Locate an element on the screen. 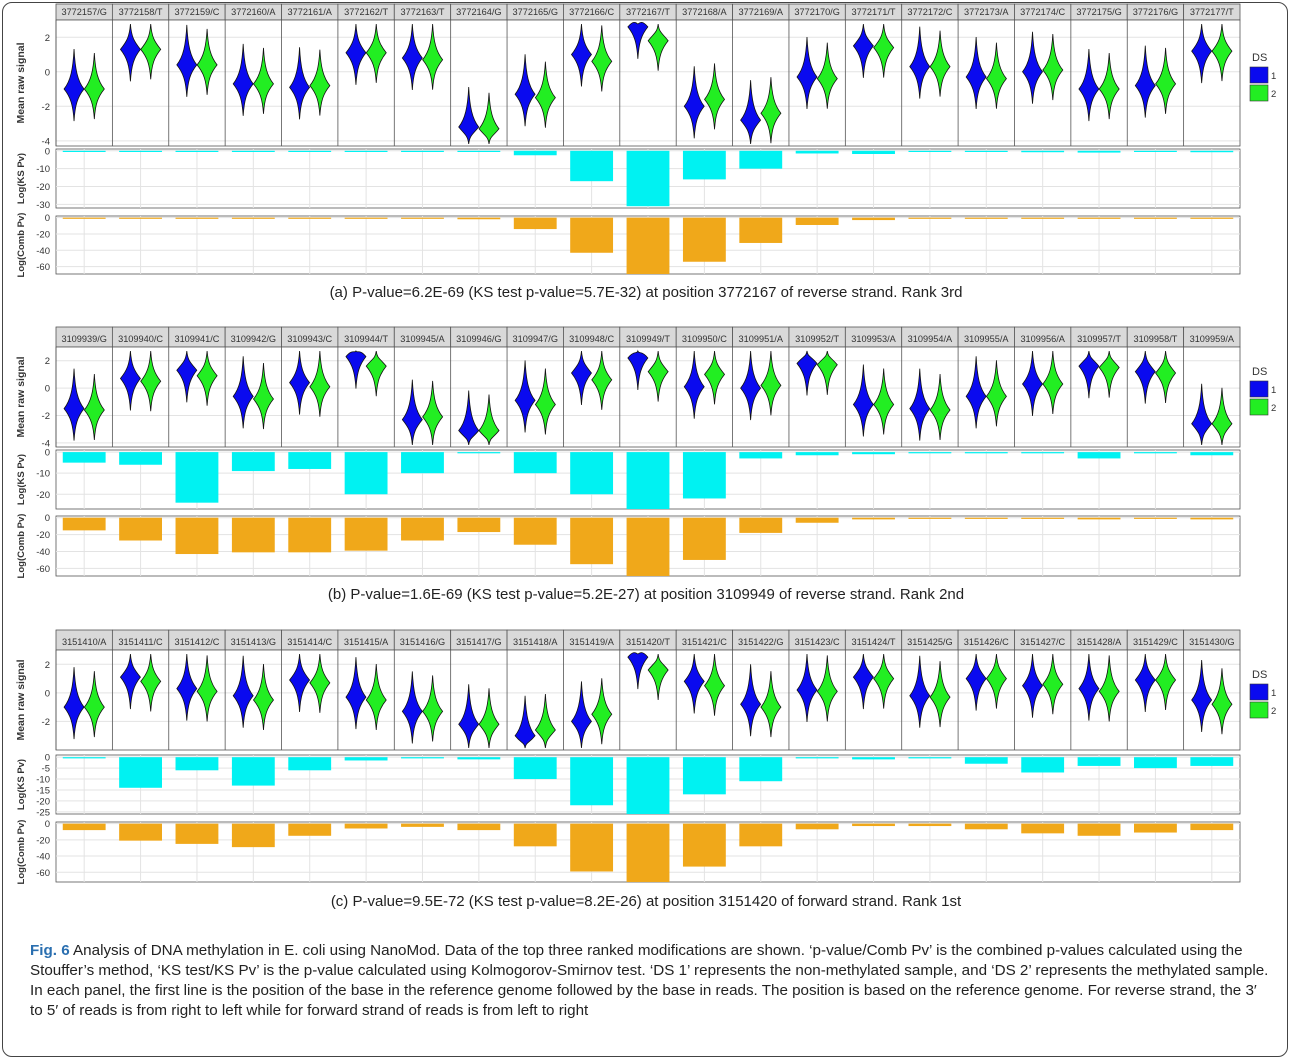 This screenshot has height=1061, width=1292. position-label: 3151420/T is located at coordinates (648, 642).